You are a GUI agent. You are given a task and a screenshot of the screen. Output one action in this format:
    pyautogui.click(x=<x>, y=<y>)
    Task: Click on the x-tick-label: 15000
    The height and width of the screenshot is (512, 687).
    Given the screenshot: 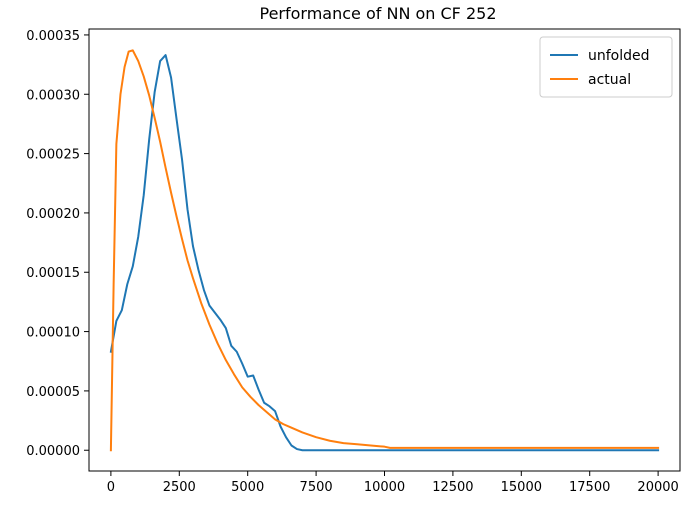 What is the action you would take?
    pyautogui.click(x=521, y=487)
    